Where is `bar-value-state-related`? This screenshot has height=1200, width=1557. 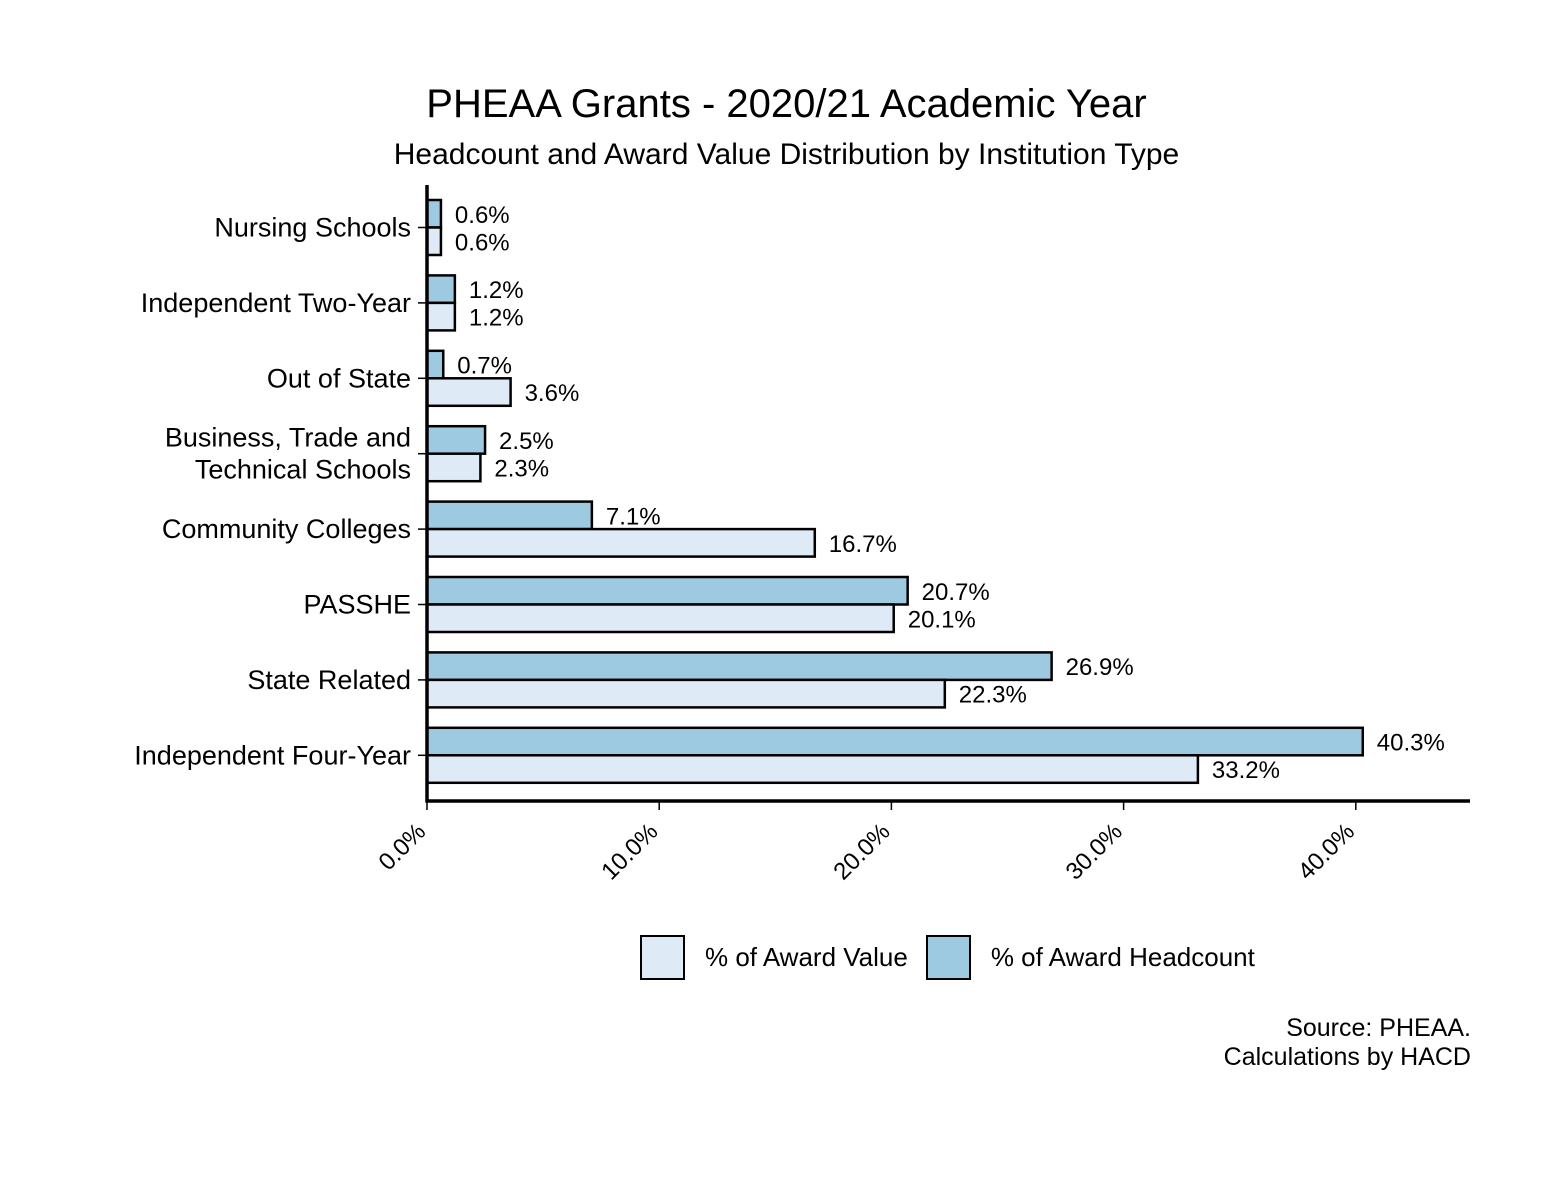 bar-value-state-related is located at coordinates (686, 693).